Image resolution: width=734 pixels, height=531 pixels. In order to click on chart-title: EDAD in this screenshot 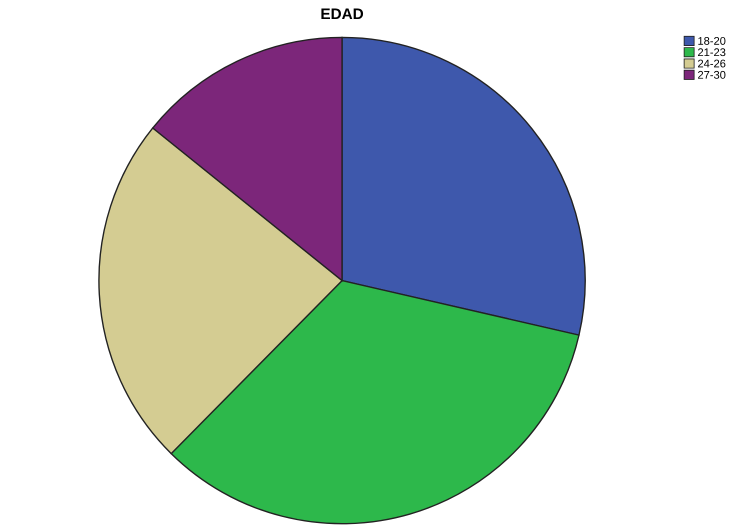, I will do `click(342, 14)`.